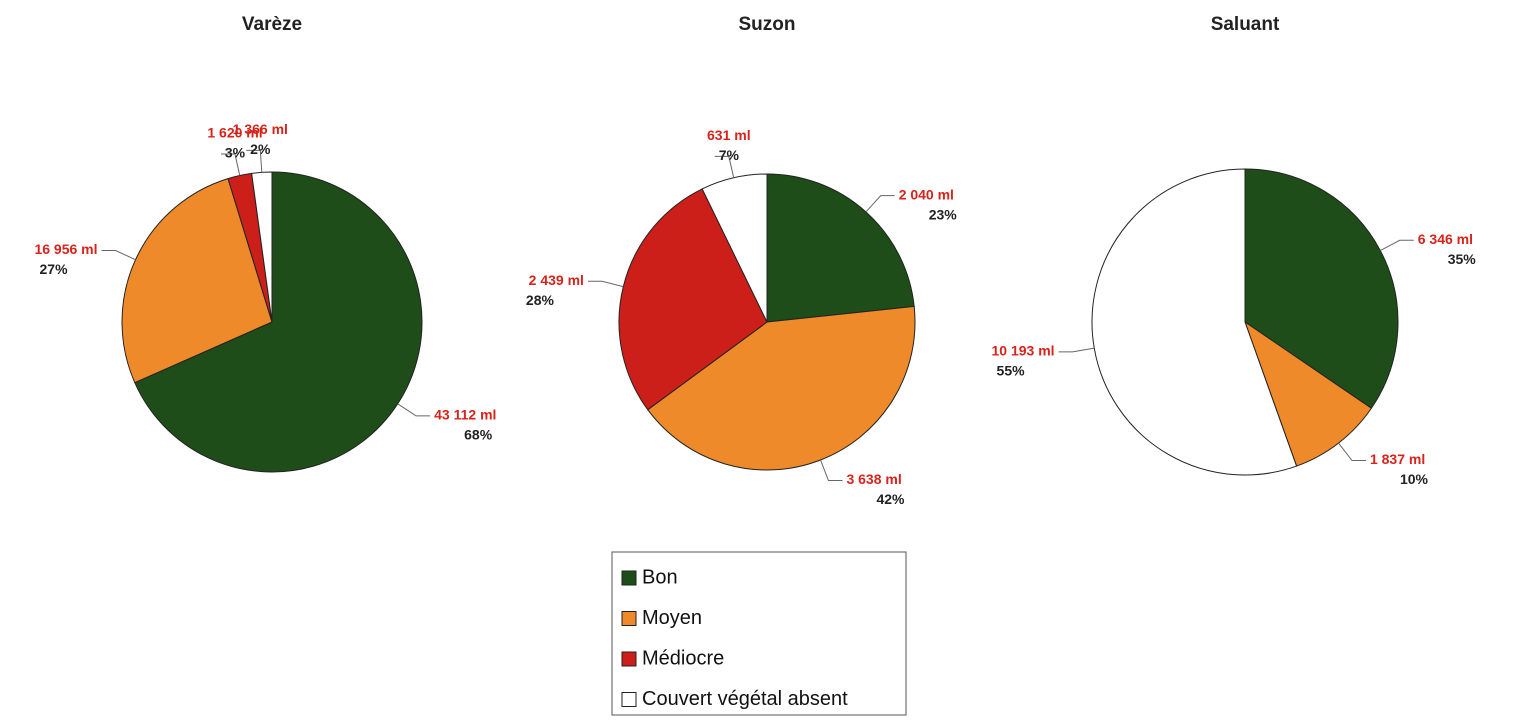 The width and height of the screenshot is (1517, 721). What do you see at coordinates (272, 24) in the screenshot?
I see `chart-title: Varèze` at bounding box center [272, 24].